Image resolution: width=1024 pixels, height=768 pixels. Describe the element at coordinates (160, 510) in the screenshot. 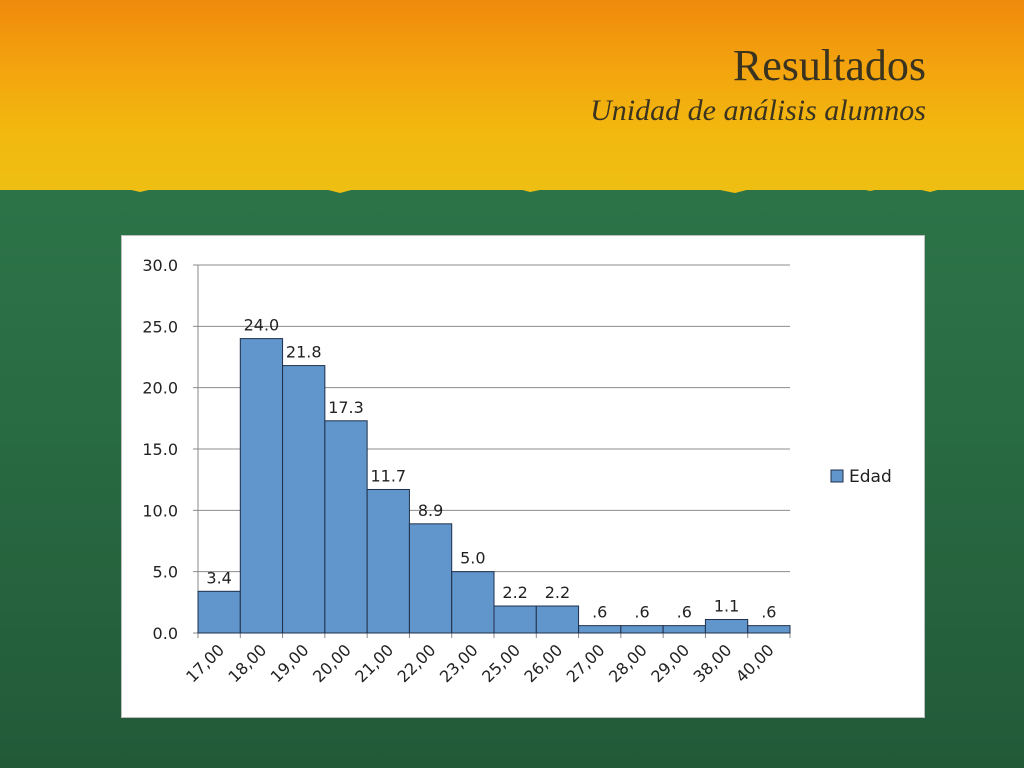

I see `y-tick-label: 10.0` at that location.